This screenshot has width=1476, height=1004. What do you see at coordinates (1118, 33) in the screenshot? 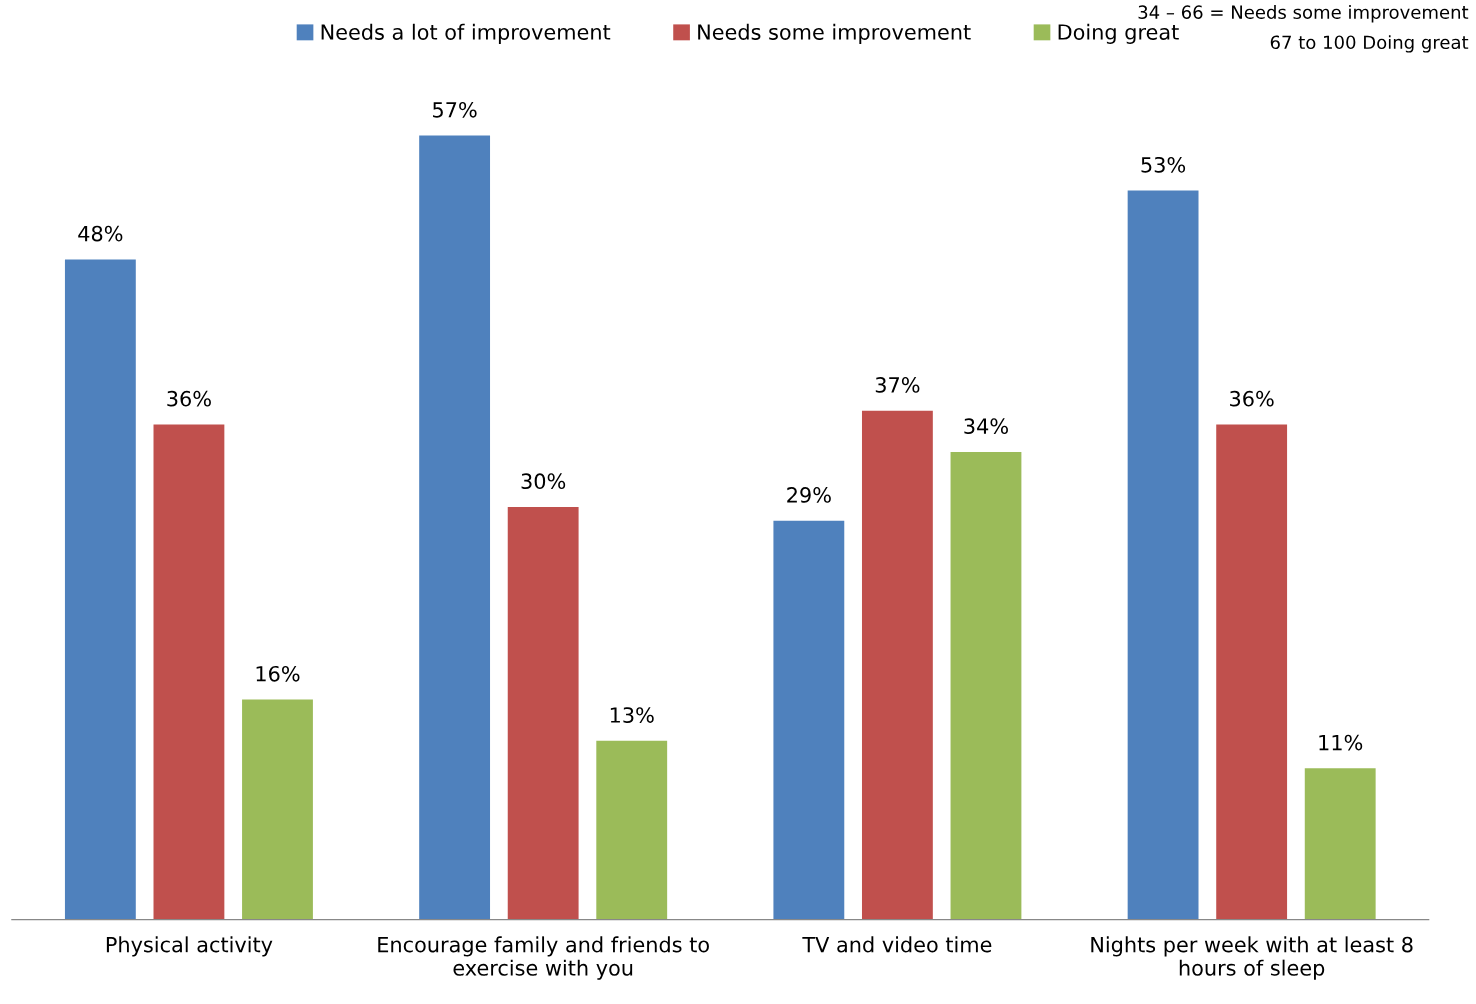
I see `legend-label: Doing great` at bounding box center [1118, 33].